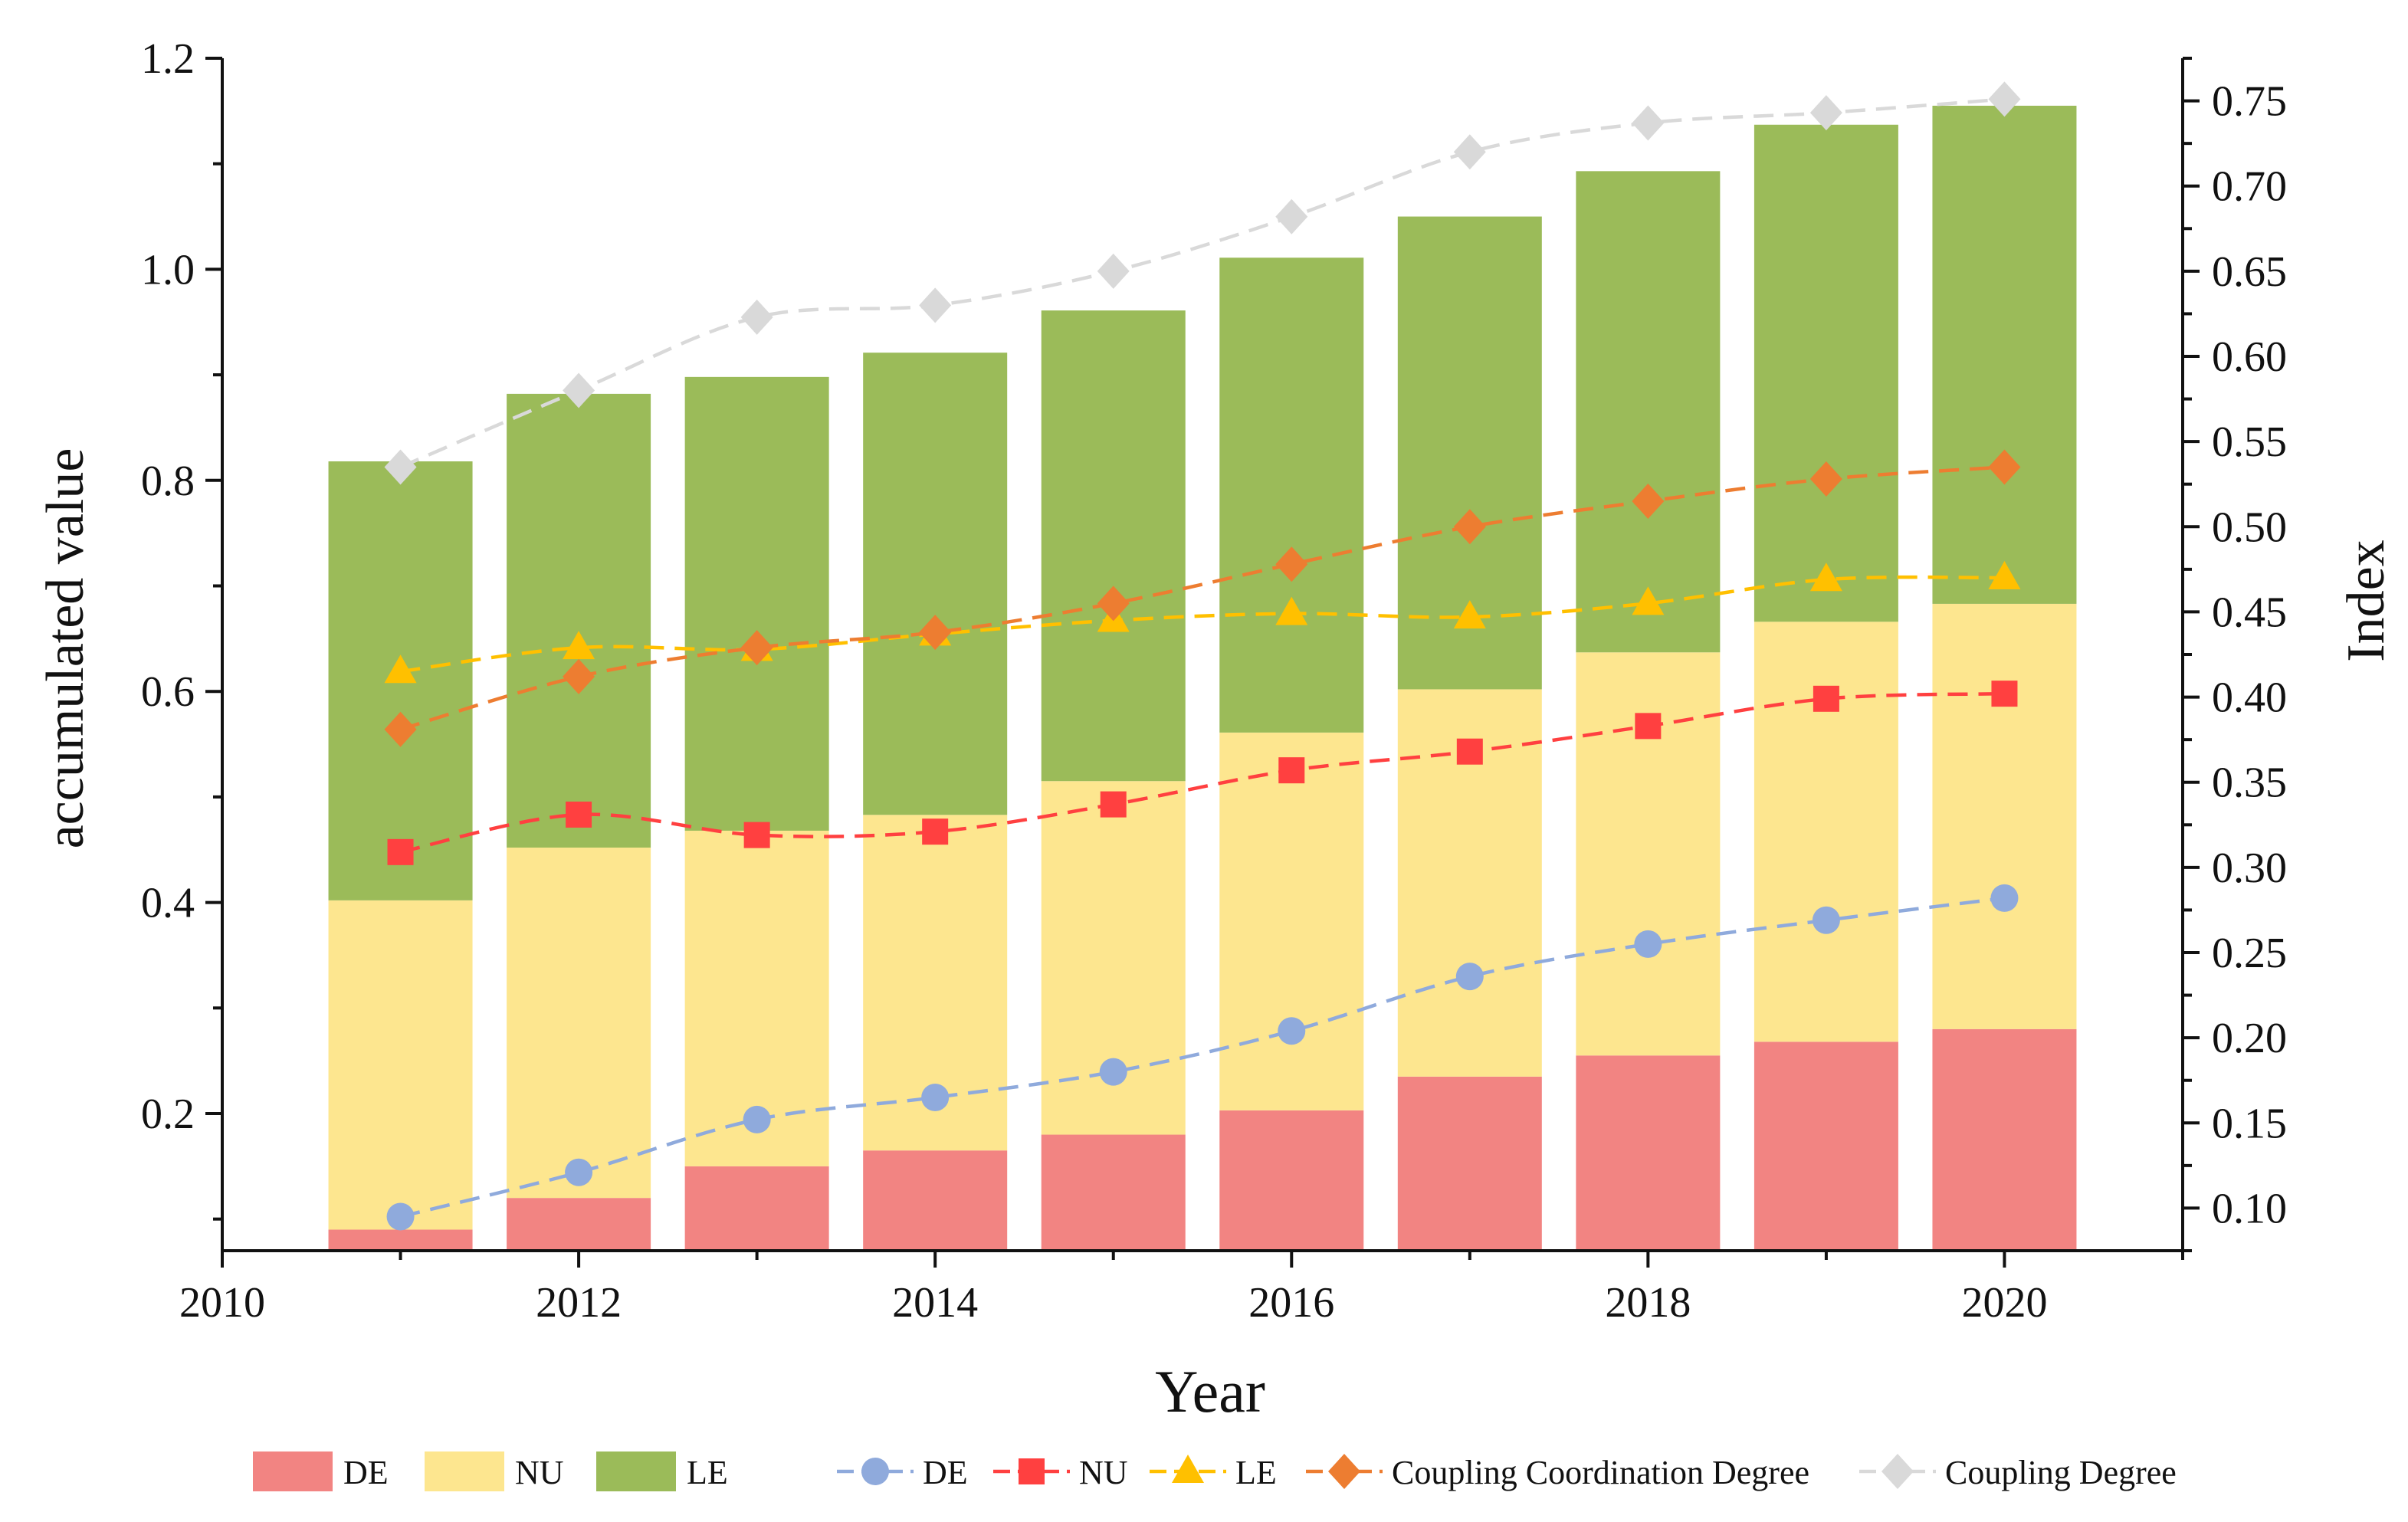  What do you see at coordinates (2004, 99) in the screenshot?
I see `marker-coupling-degree-2020` at bounding box center [2004, 99].